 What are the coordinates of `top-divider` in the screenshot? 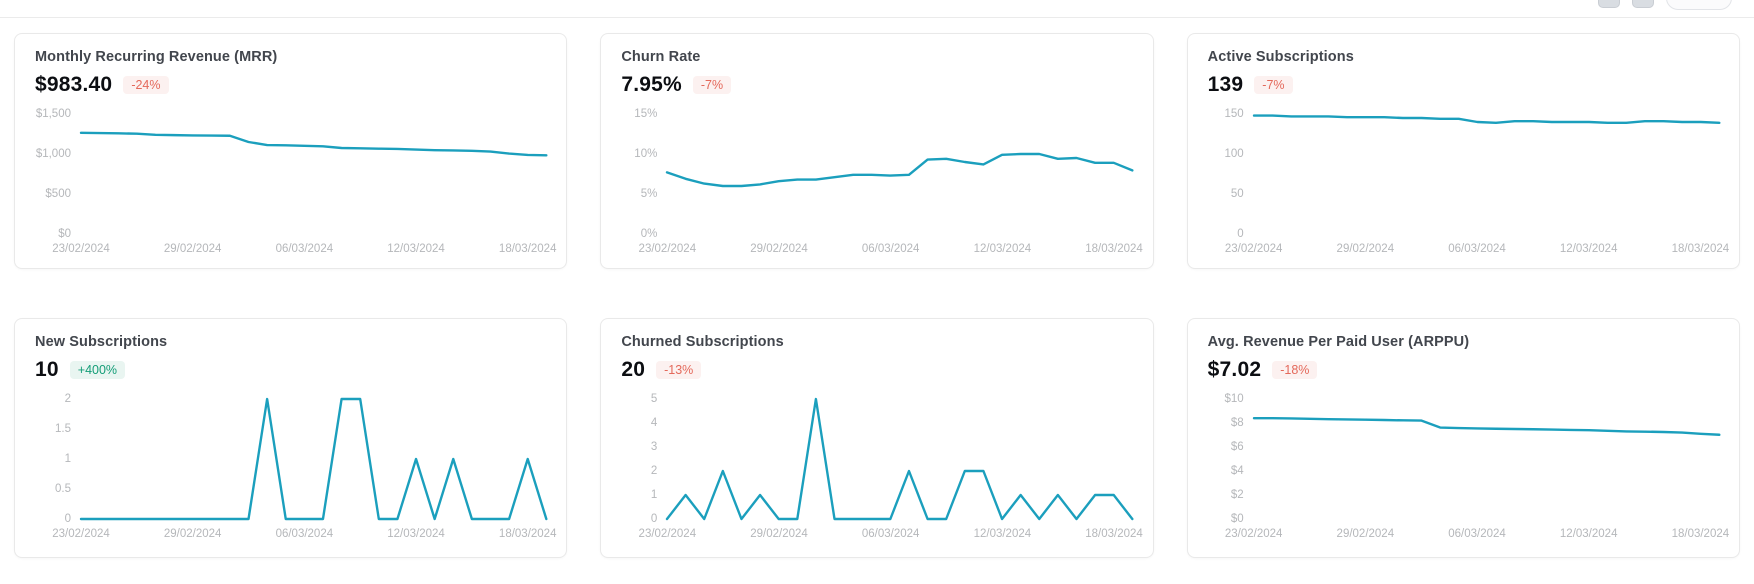 It's located at (877, 9).